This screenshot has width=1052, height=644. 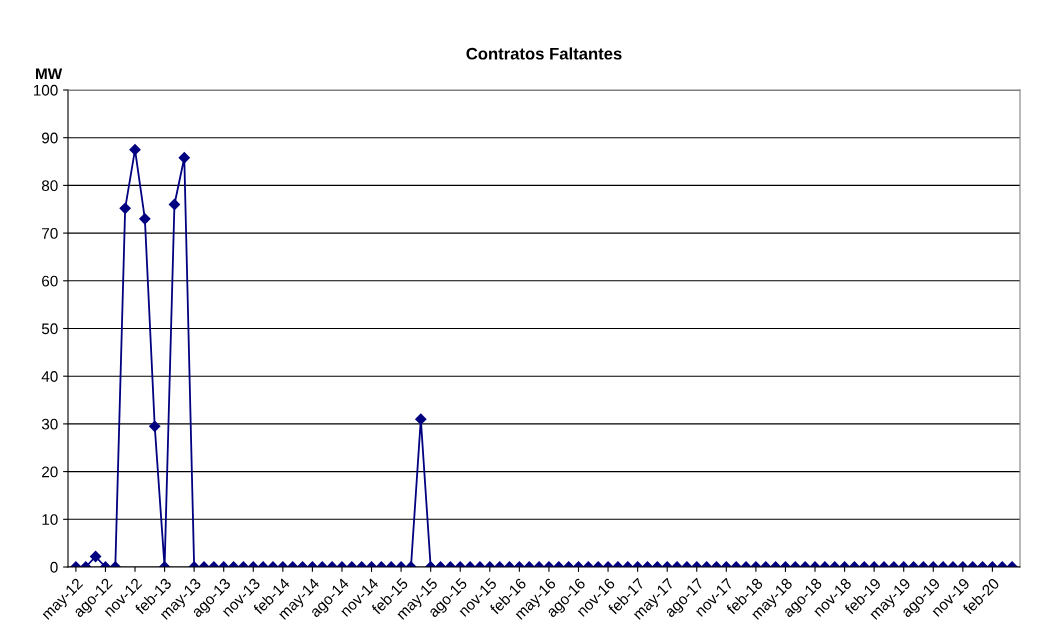 I want to click on y-tick-label: 70, so click(x=50, y=233).